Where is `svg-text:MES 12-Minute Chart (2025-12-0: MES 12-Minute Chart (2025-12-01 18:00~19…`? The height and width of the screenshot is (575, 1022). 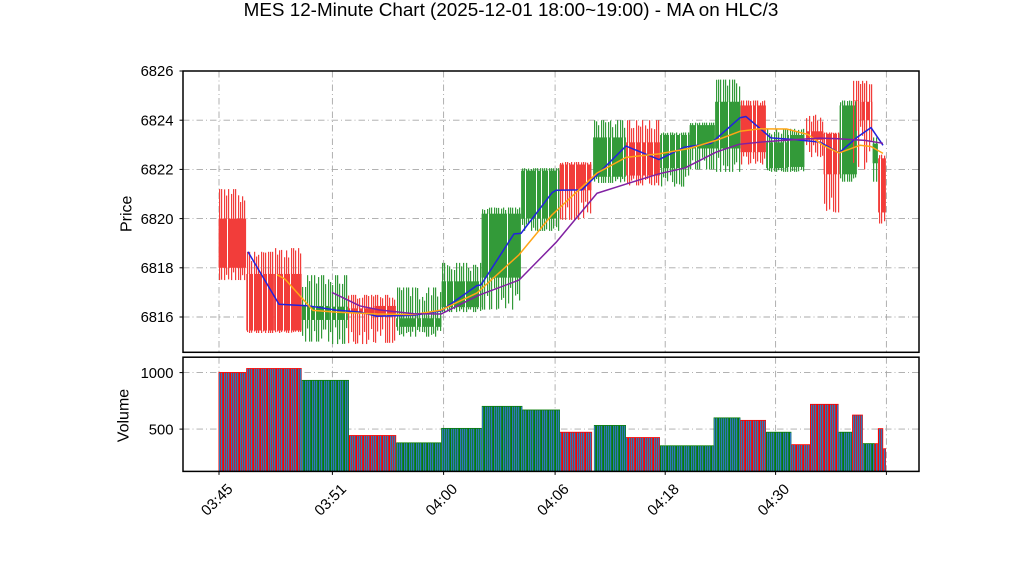
svg-text:MES 12-Minute Chart (2025-12-0: MES 12-Minute Chart (2025-12-01 18:00~19… is located at coordinates (511, 10).